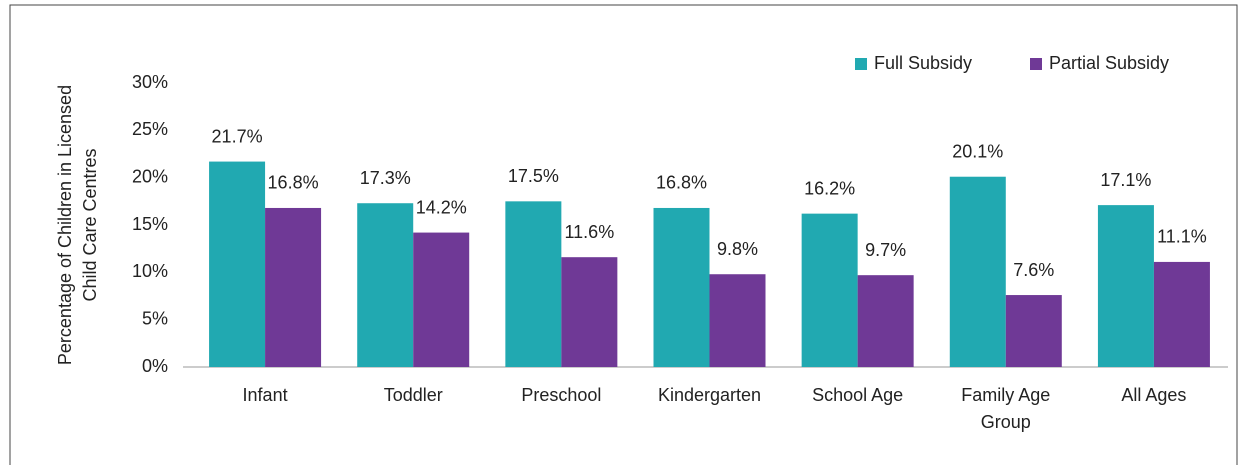 The width and height of the screenshot is (1247, 465). I want to click on y-tick-label: 20%, so click(150, 176).